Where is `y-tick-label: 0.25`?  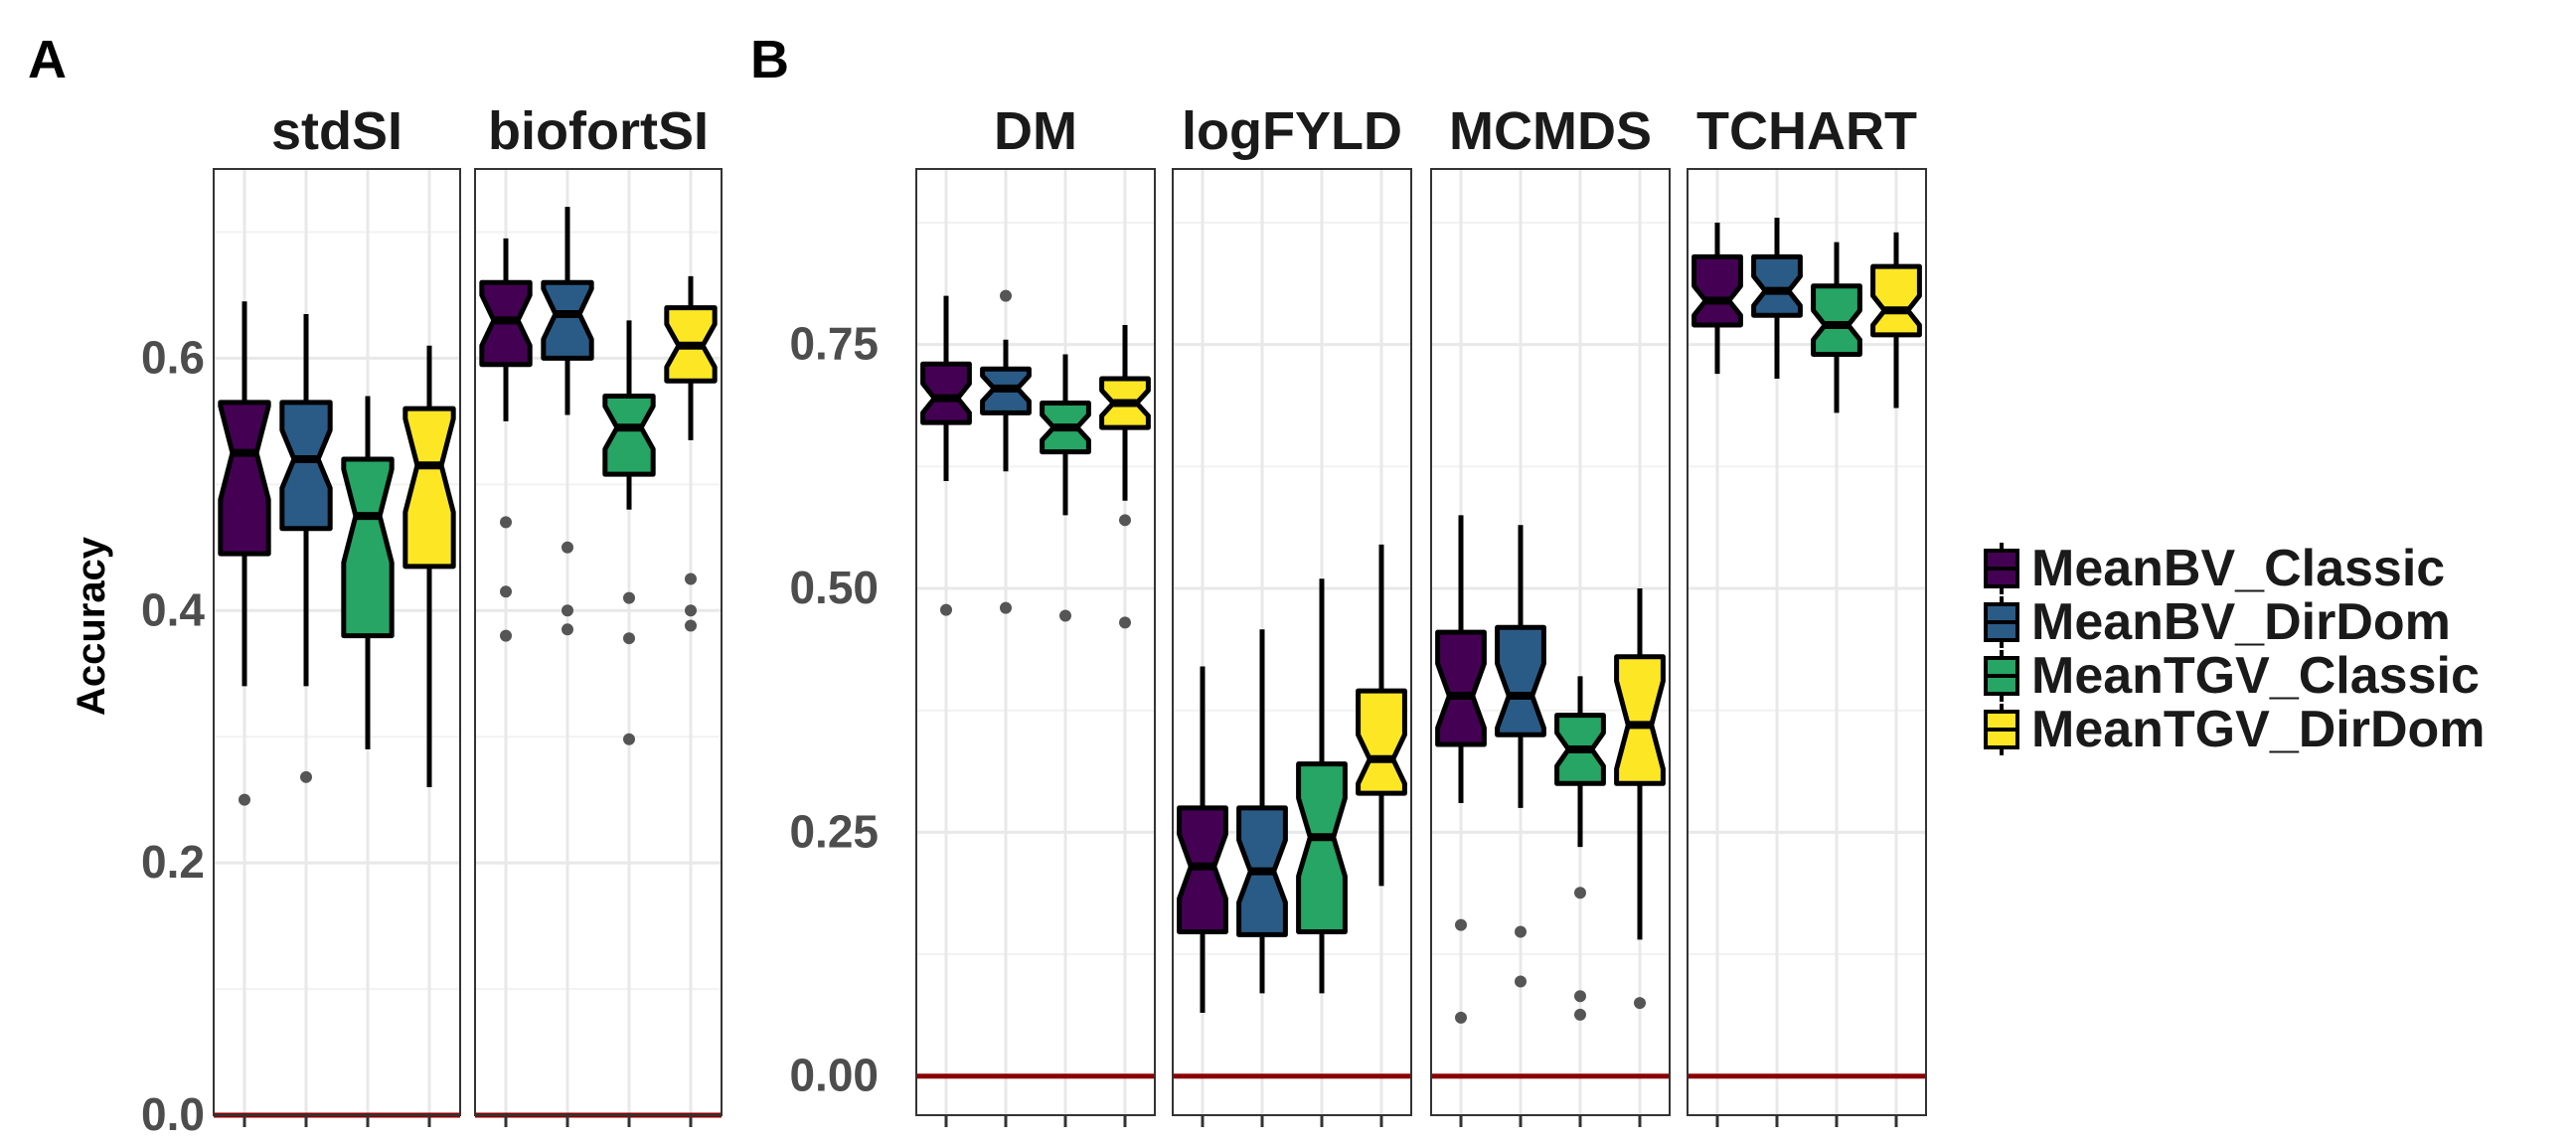
y-tick-label: 0.25 is located at coordinates (834, 831).